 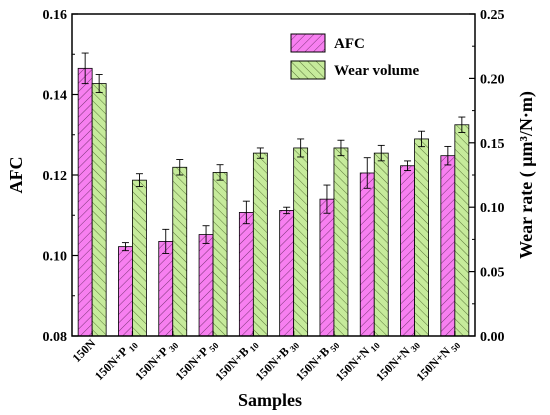 What do you see at coordinates (397, 360) in the screenshot?
I see `x-tick-label: 150N+N 30` at bounding box center [397, 360].